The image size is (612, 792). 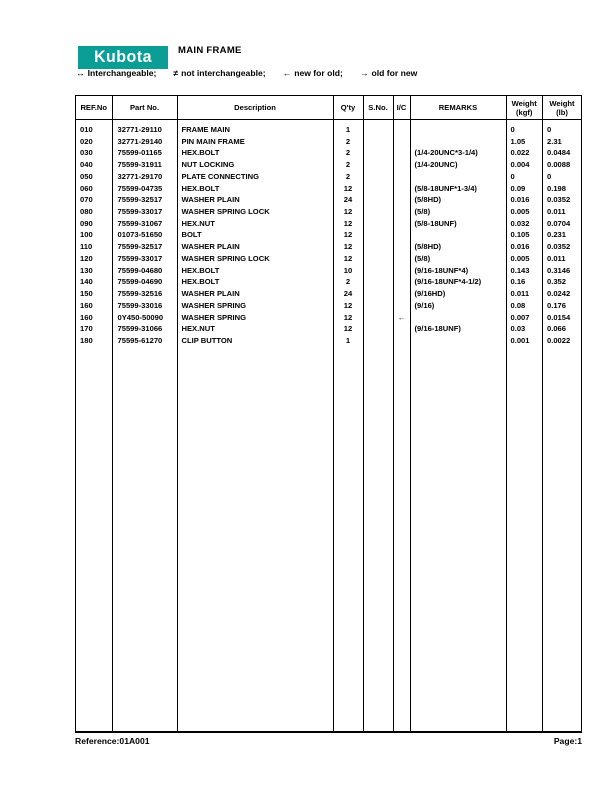 I want to click on part-cell: 75599-31911, so click(x=139, y=165).